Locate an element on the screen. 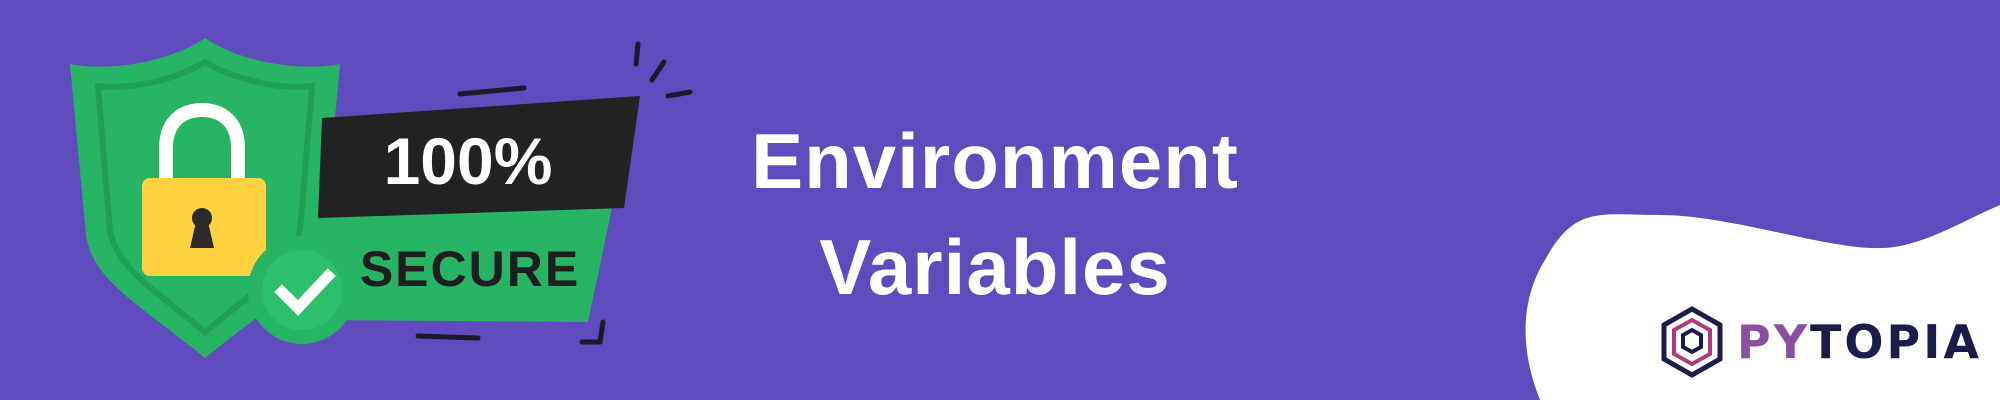 This screenshot has width=2000, height=400. logo-text: PYTOPIA is located at coordinates (1859, 342).